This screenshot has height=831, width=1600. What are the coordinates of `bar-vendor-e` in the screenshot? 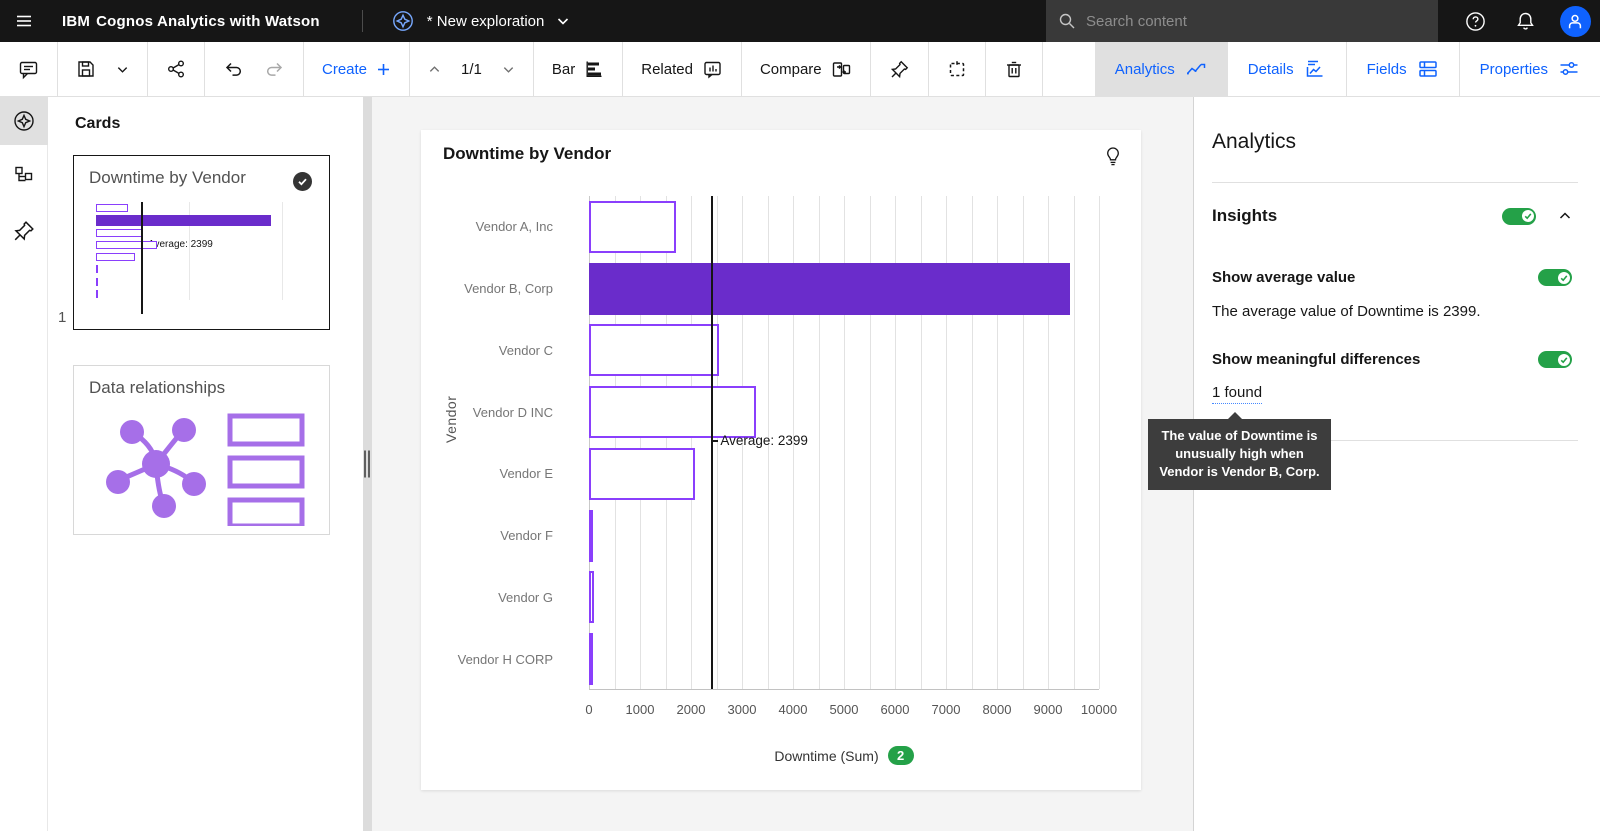 It's located at (642, 473).